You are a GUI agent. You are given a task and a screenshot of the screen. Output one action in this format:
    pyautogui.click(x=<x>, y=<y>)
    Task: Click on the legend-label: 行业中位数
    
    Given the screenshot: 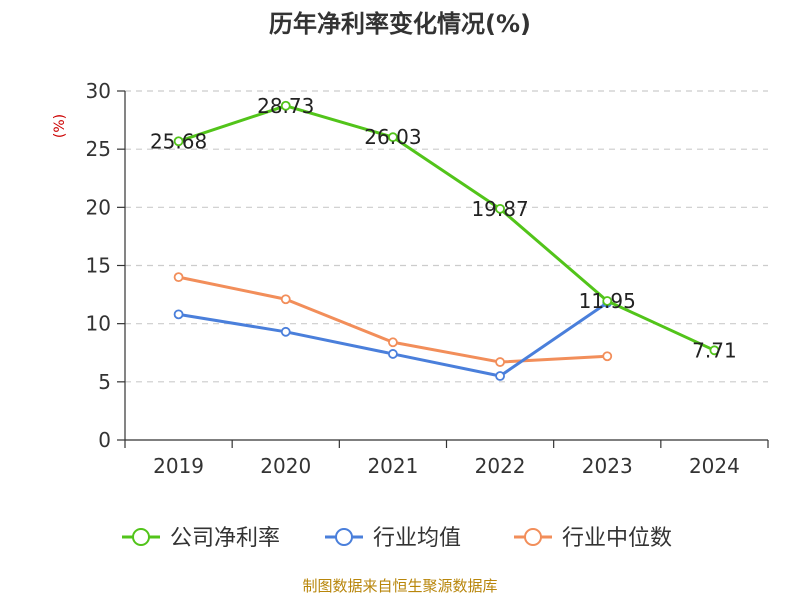 What is the action you would take?
    pyautogui.click(x=617, y=538)
    